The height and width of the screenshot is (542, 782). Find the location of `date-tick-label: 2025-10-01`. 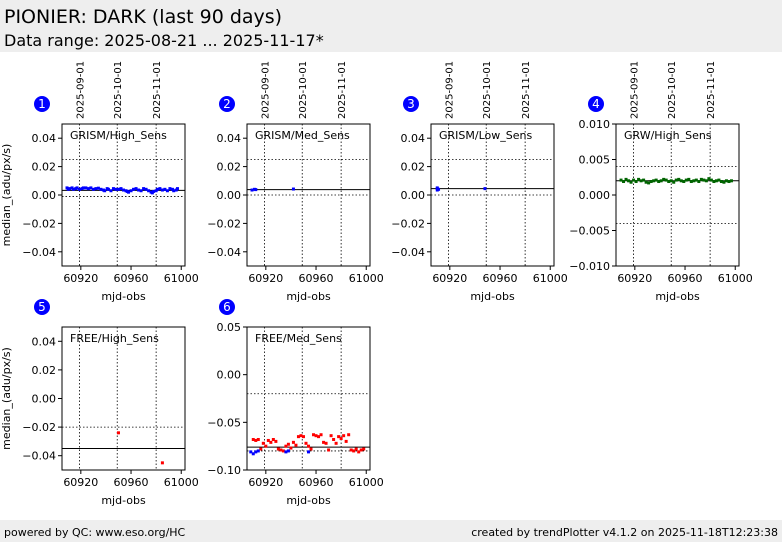

date-tick-label: 2025-10-01 is located at coordinates (487, 90).